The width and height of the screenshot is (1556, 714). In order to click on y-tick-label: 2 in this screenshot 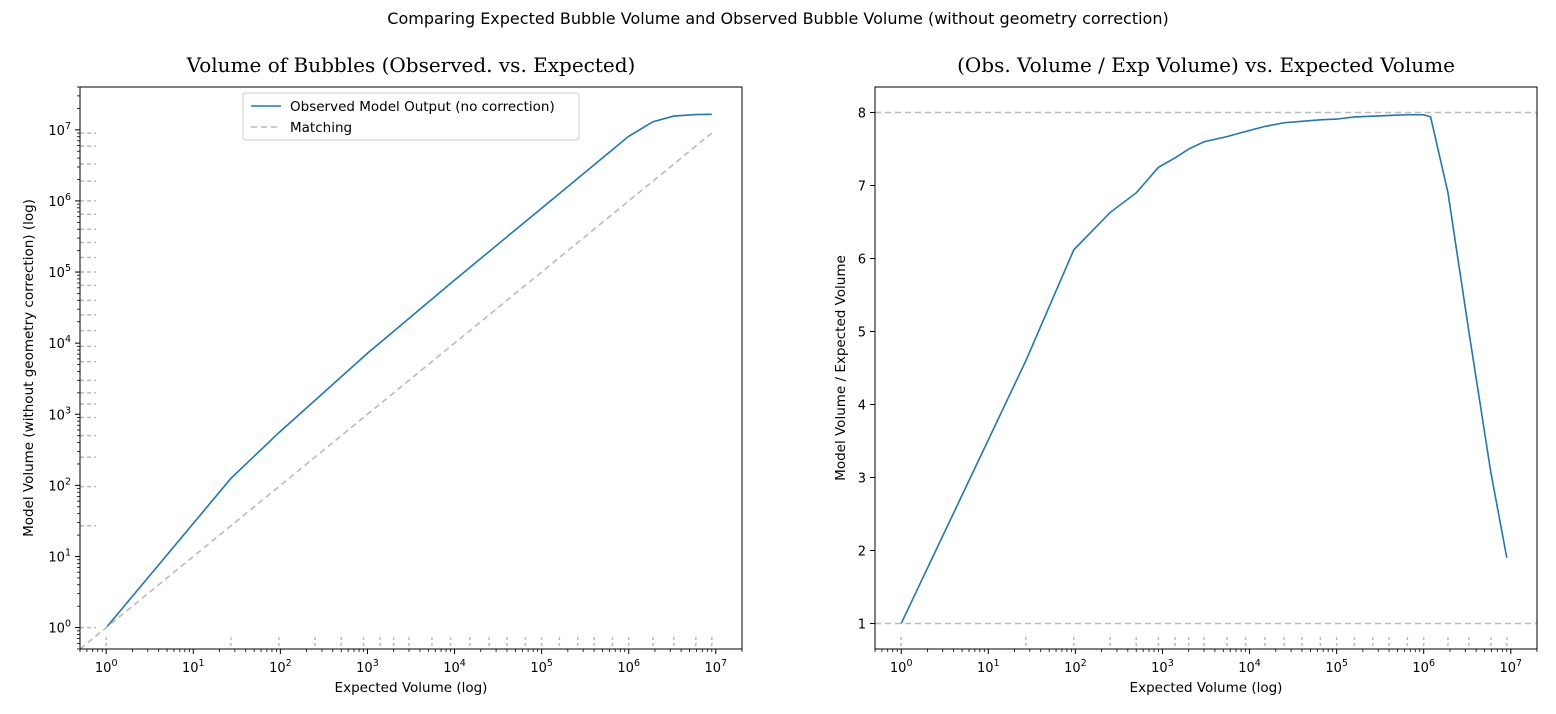, I will do `click(862, 551)`.